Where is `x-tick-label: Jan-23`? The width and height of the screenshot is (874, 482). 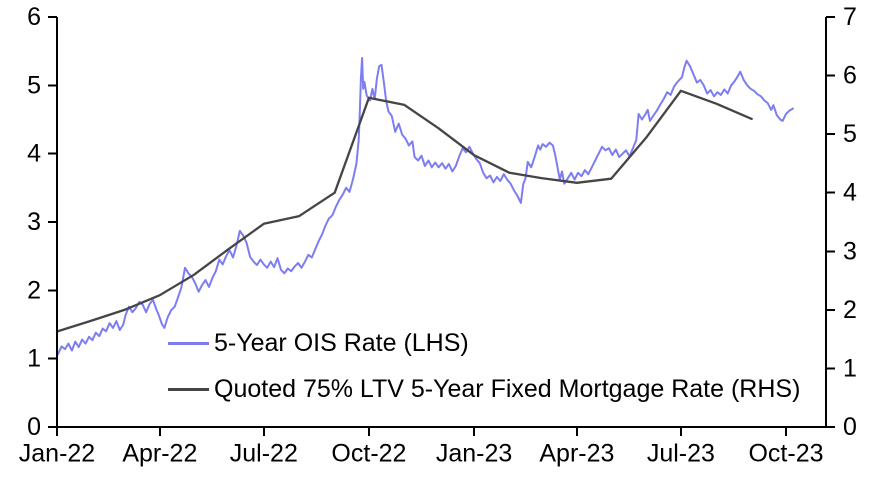
x-tick-label: Jan-23 is located at coordinates (474, 454).